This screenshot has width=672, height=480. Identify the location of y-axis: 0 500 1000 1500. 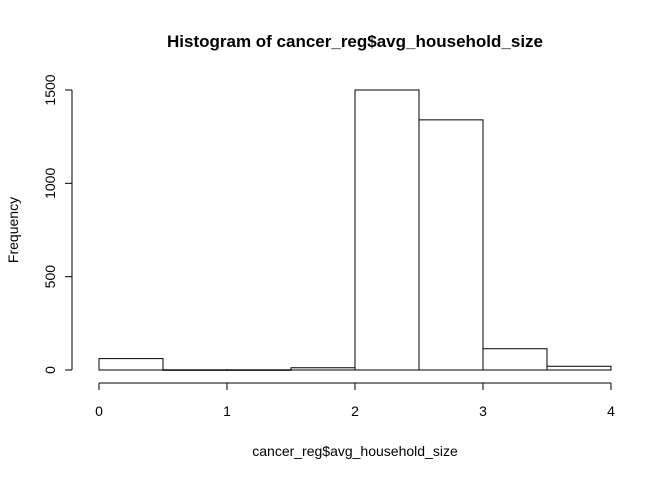
(57, 224).